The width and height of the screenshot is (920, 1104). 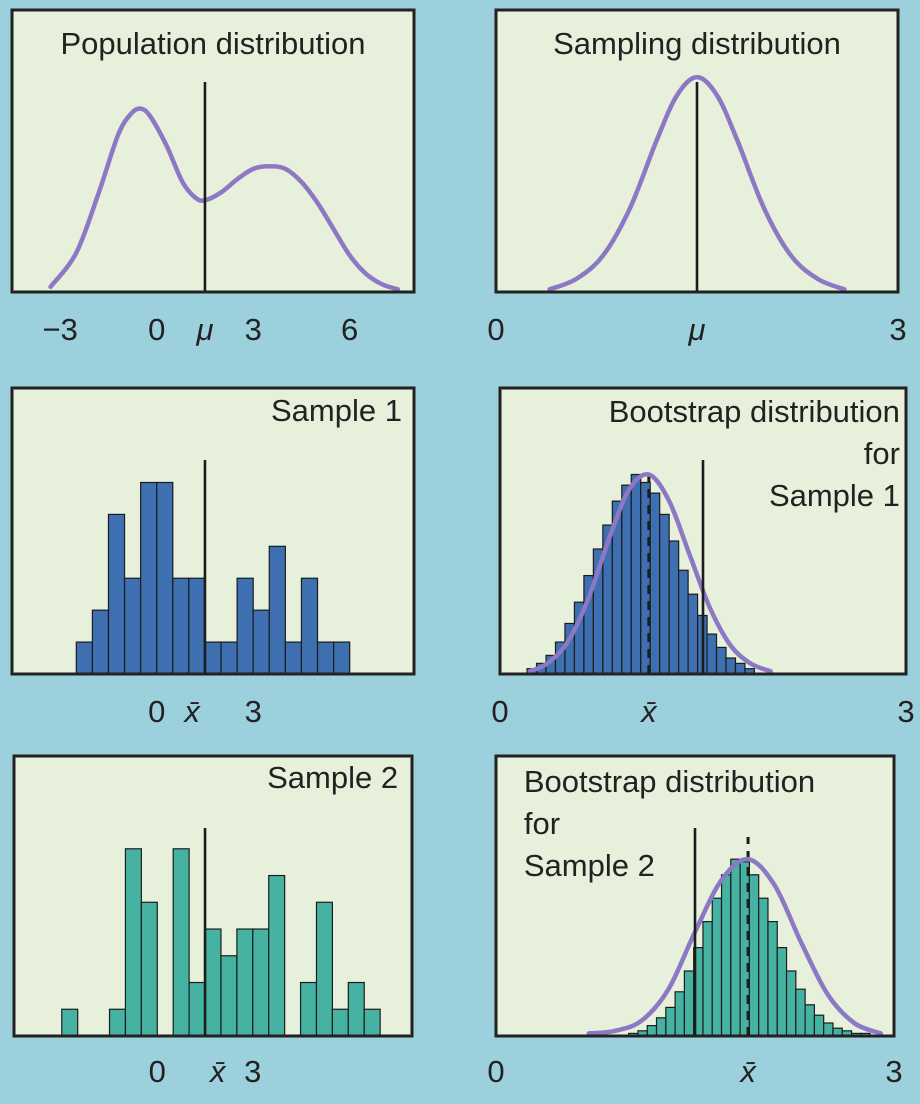 I want to click on boot1-frame, so click(x=703, y=531).